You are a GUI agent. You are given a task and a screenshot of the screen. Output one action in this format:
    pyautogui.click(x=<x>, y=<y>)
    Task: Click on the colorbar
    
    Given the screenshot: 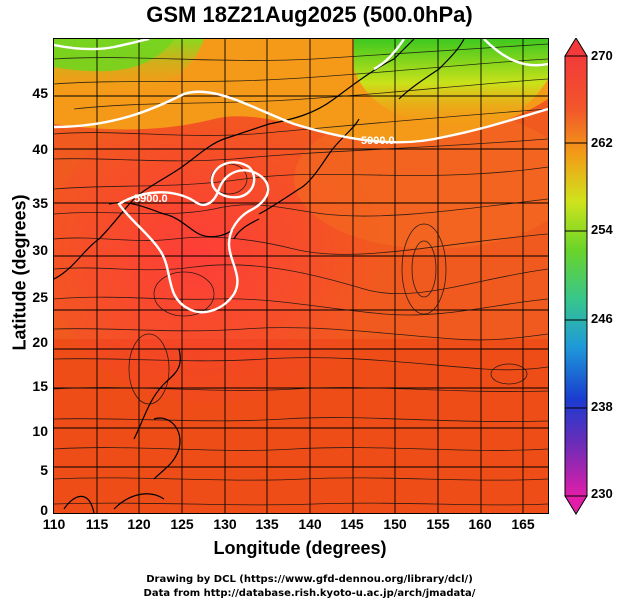 What is the action you would take?
    pyautogui.click(x=576, y=276)
    